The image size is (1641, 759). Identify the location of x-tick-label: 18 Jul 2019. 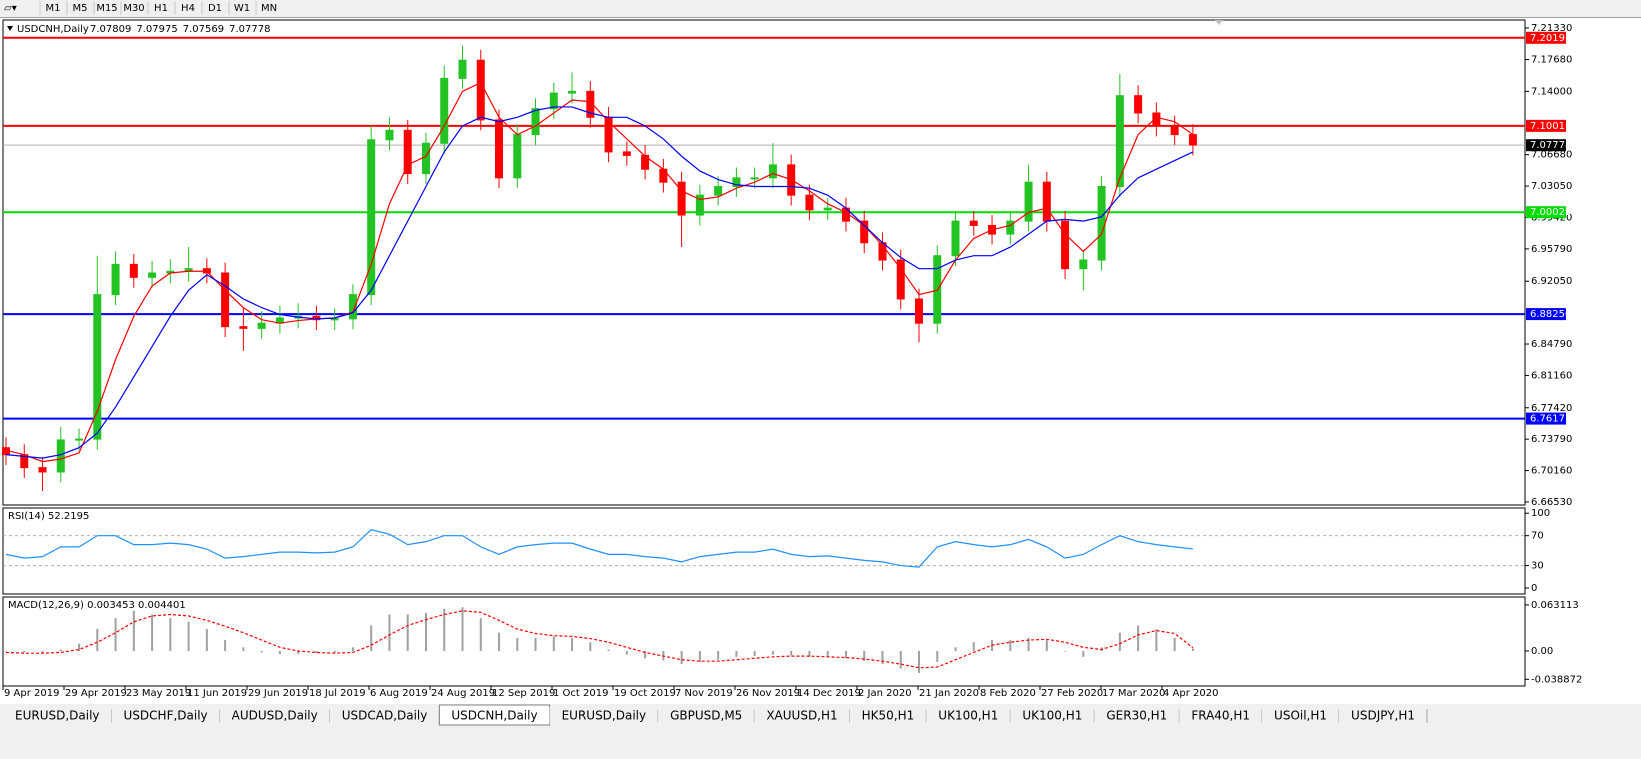
(337, 693).